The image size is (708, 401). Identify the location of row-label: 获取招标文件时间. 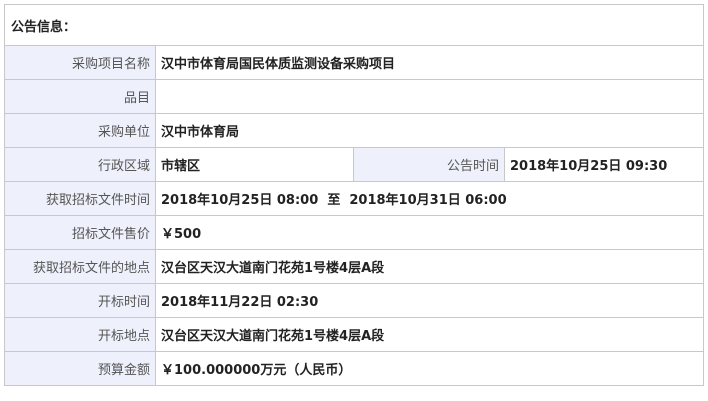
(80, 198).